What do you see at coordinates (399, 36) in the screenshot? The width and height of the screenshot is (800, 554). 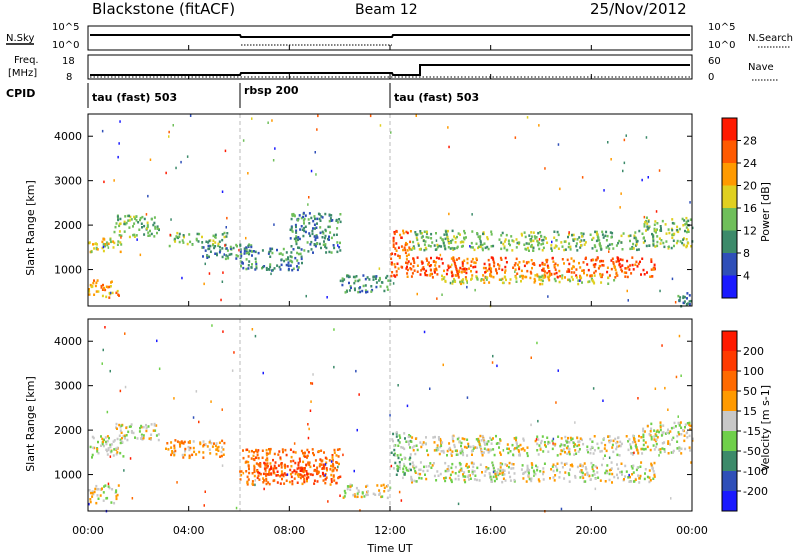 I see `count-strip: N.Sky 10^5 10^0 10^5 10^0 N.Search` at bounding box center [399, 36].